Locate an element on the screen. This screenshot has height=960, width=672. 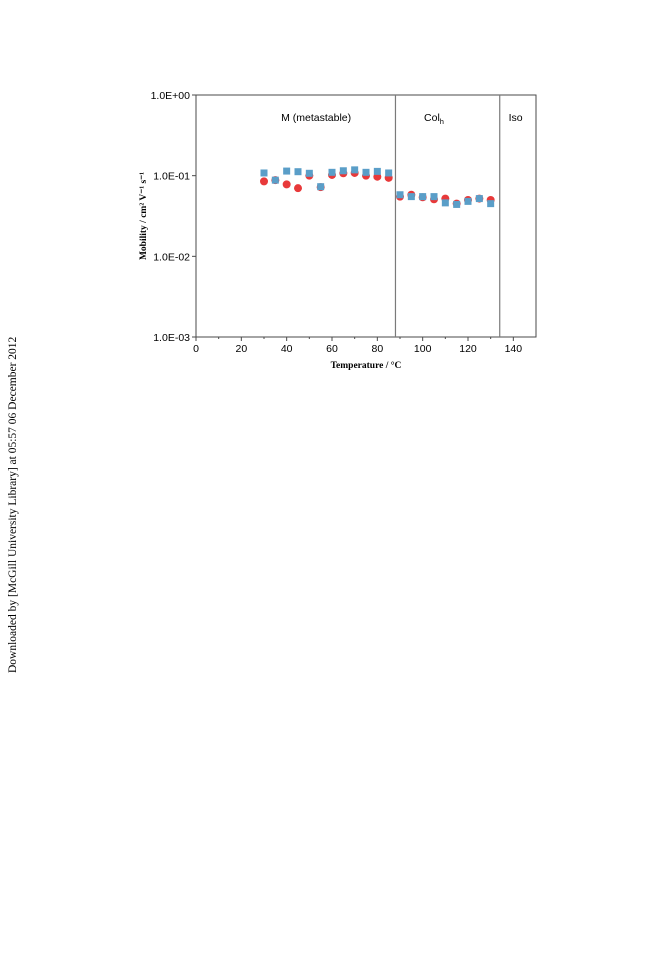
region-label-subscript: h is located at coordinates (442, 121).